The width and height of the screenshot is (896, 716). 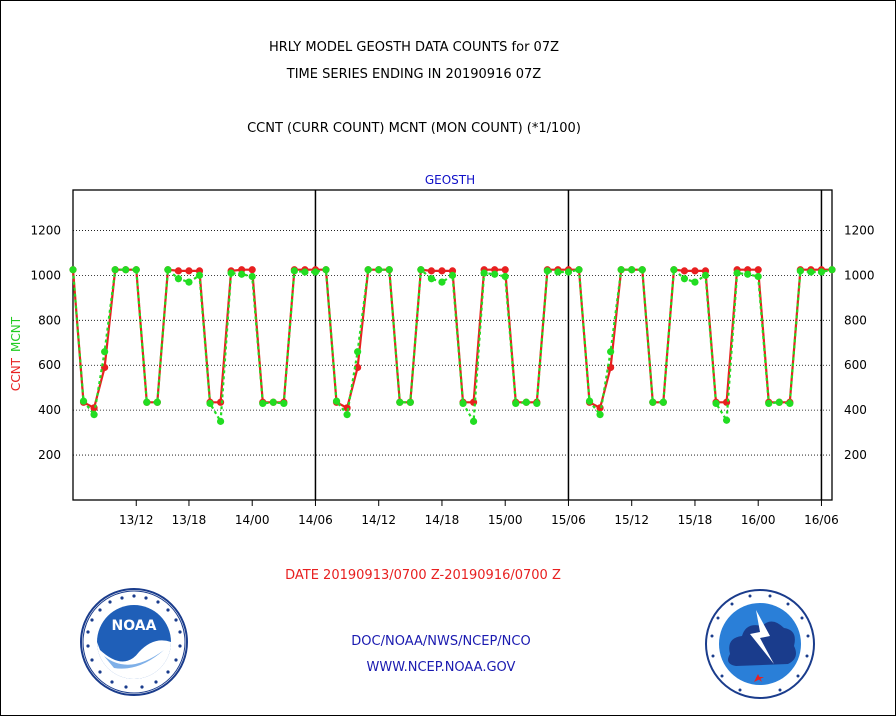 I want to click on x-tick-label: 15/12, so click(x=631, y=520).